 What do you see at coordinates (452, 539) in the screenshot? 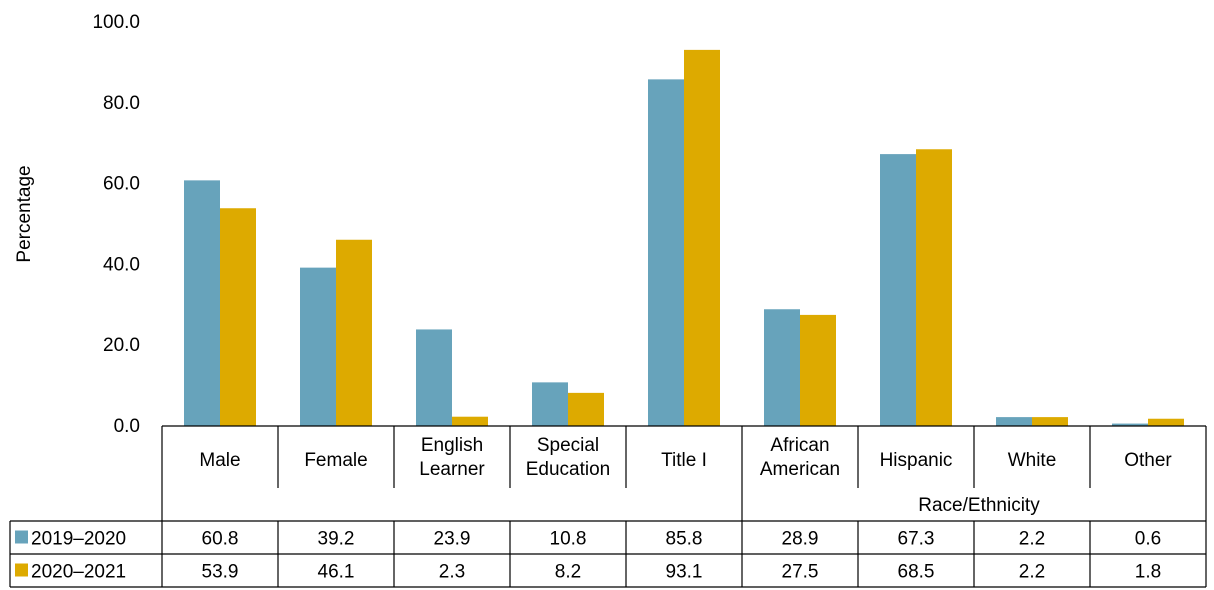
I see `table-cell: 23.9` at bounding box center [452, 539].